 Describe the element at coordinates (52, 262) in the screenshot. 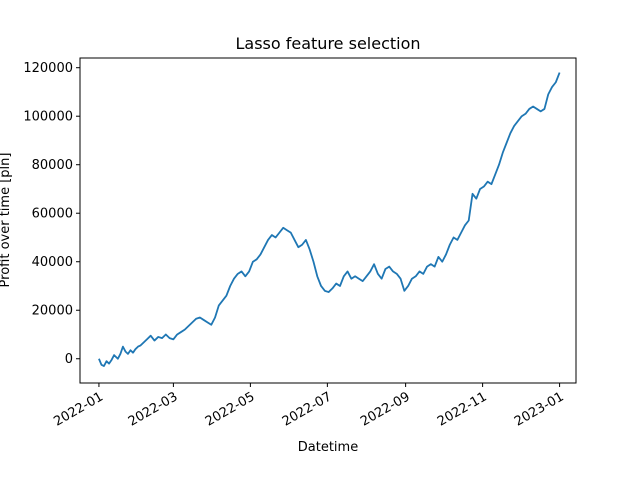

I see `y-tick-label: 40000` at that location.